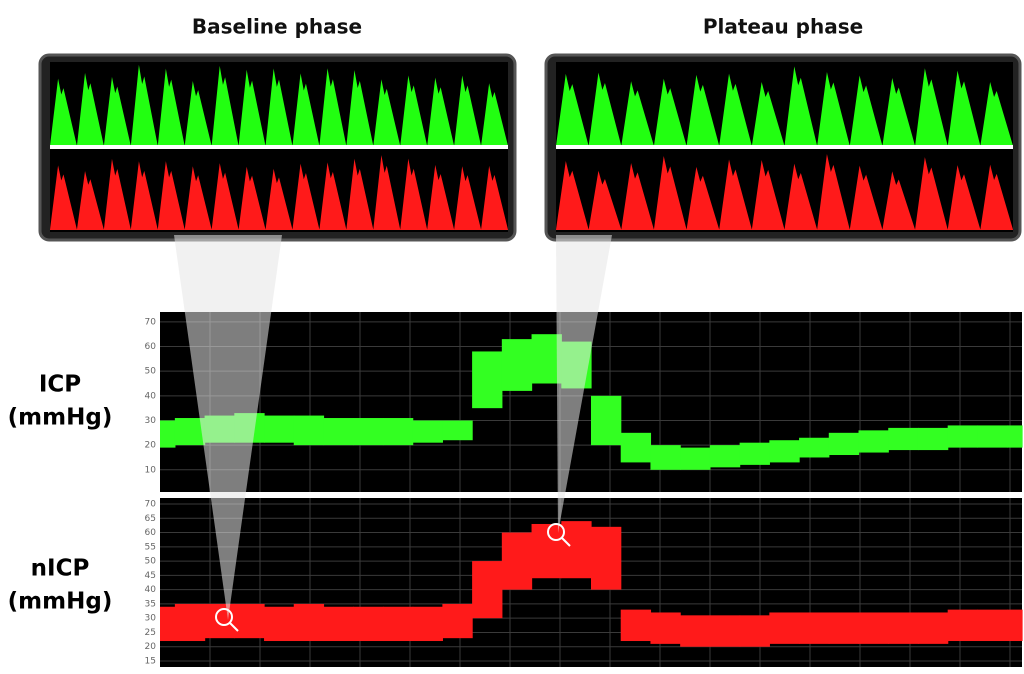  Describe the element at coordinates (150, 519) in the screenshot. I see `y-tick-label: 65` at that location.